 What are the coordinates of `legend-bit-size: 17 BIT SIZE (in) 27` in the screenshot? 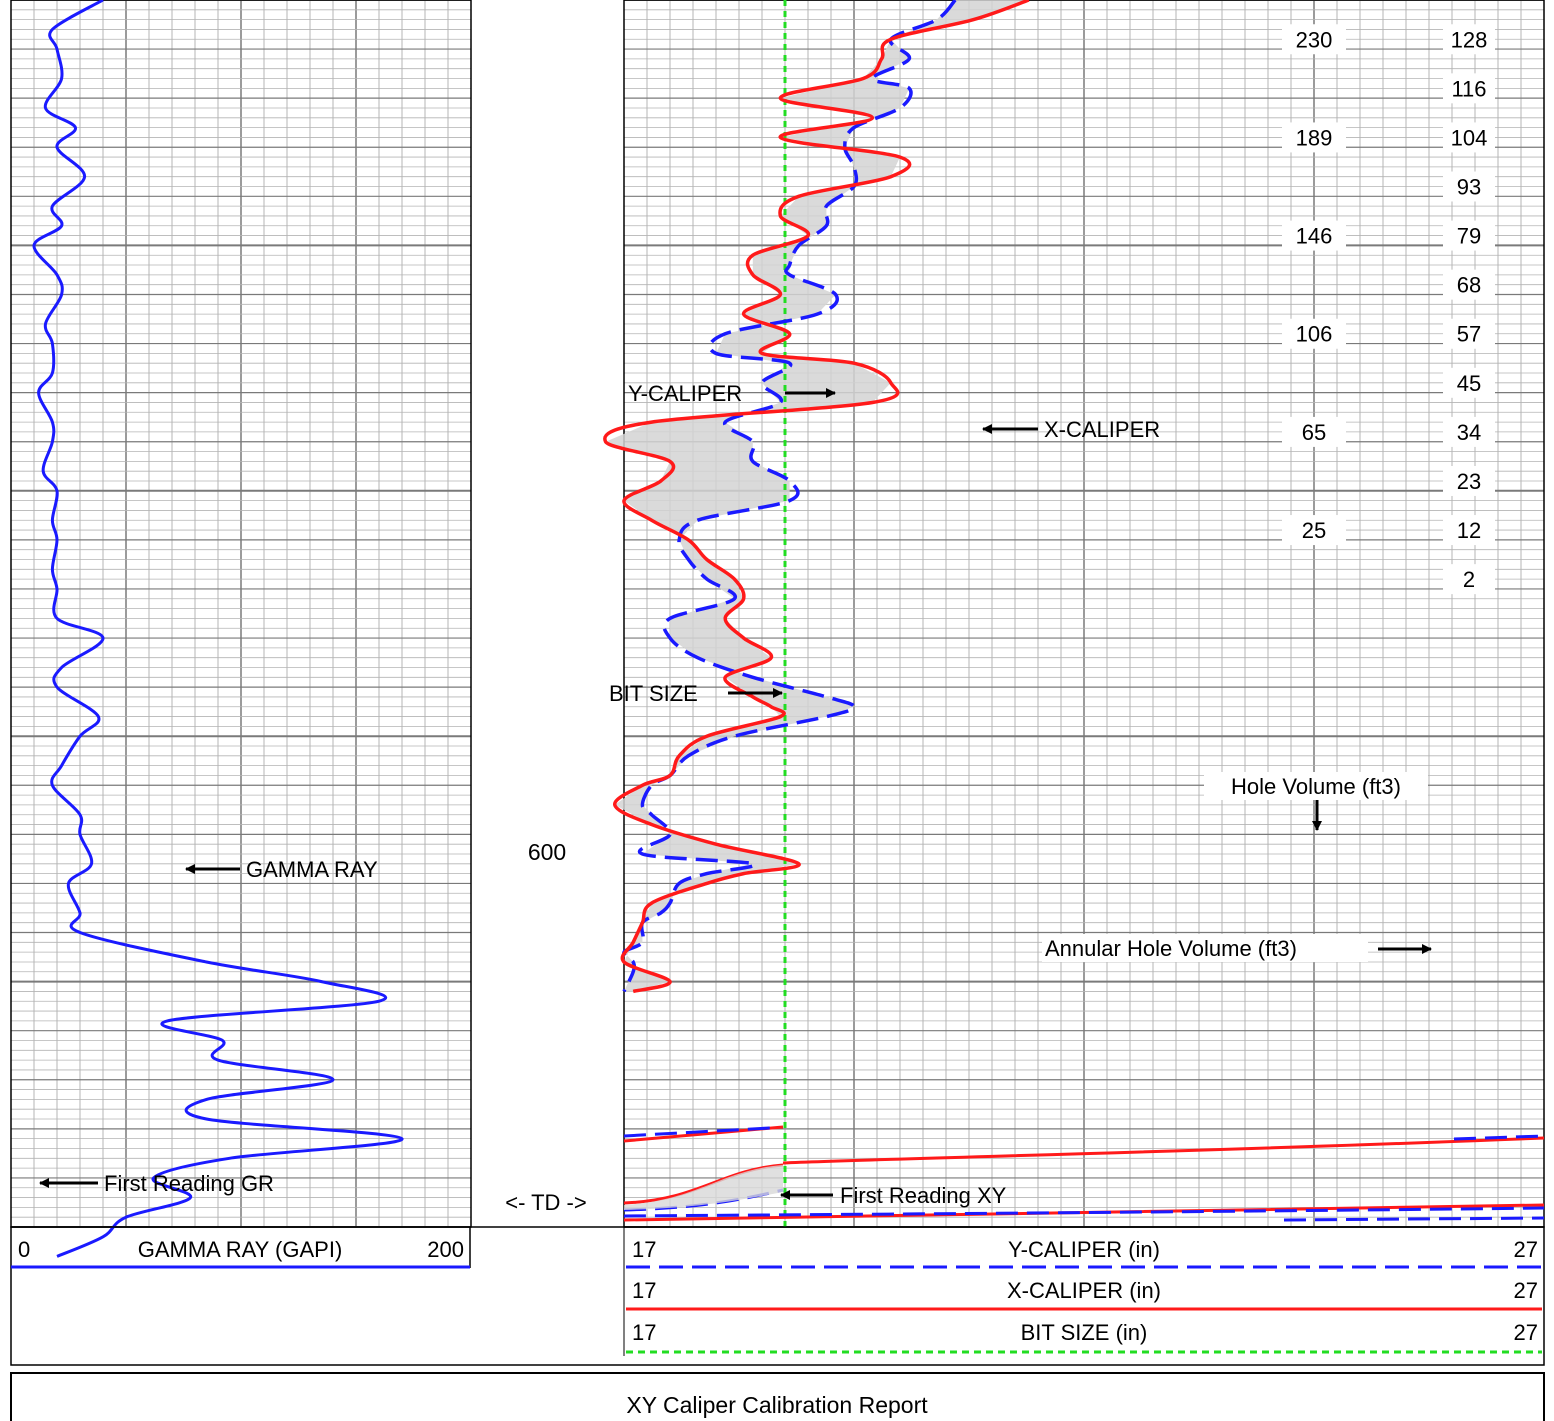 It's located at (1084, 1337).